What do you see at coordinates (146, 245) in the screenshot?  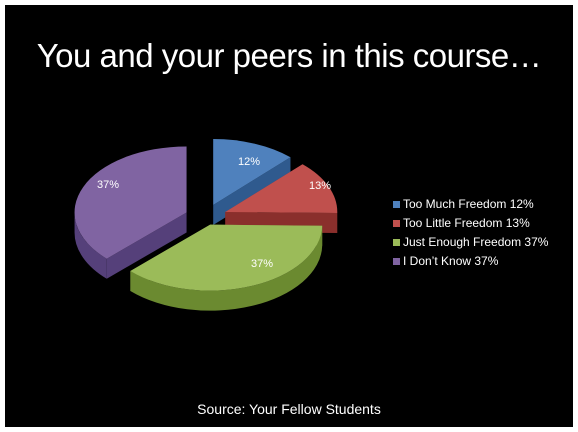 I see `pie-slice-cut-face` at bounding box center [146, 245].